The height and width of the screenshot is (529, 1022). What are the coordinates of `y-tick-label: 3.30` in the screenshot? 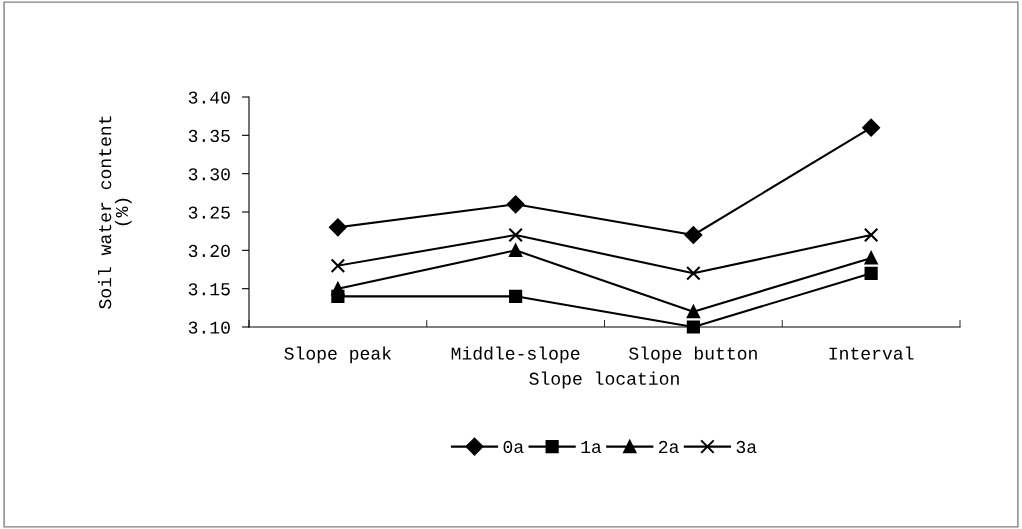 It's located at (209, 174).